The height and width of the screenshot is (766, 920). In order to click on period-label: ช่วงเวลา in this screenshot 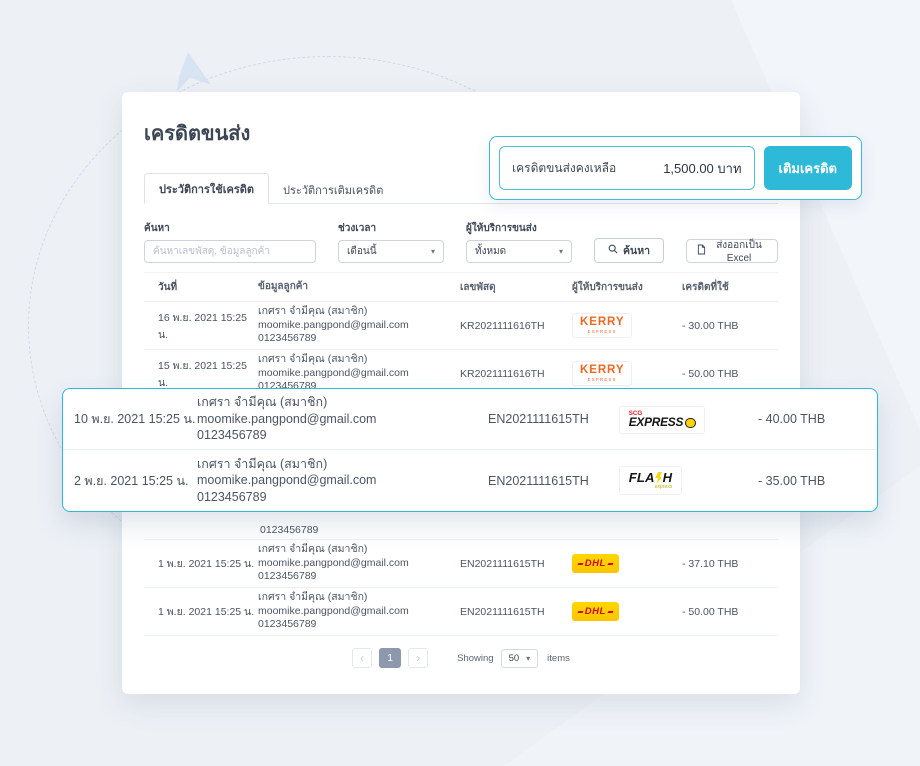, I will do `click(357, 228)`.